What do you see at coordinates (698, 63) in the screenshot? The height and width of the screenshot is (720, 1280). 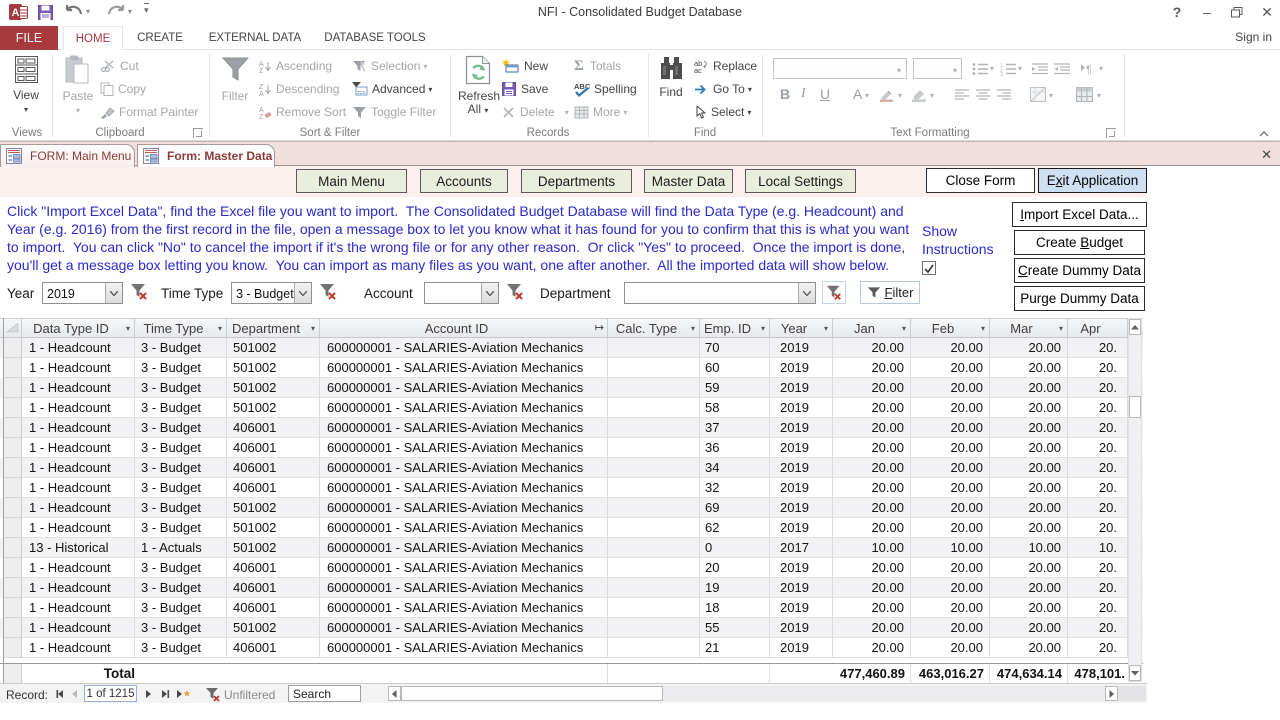 I see `svg-text: ab` at bounding box center [698, 63].